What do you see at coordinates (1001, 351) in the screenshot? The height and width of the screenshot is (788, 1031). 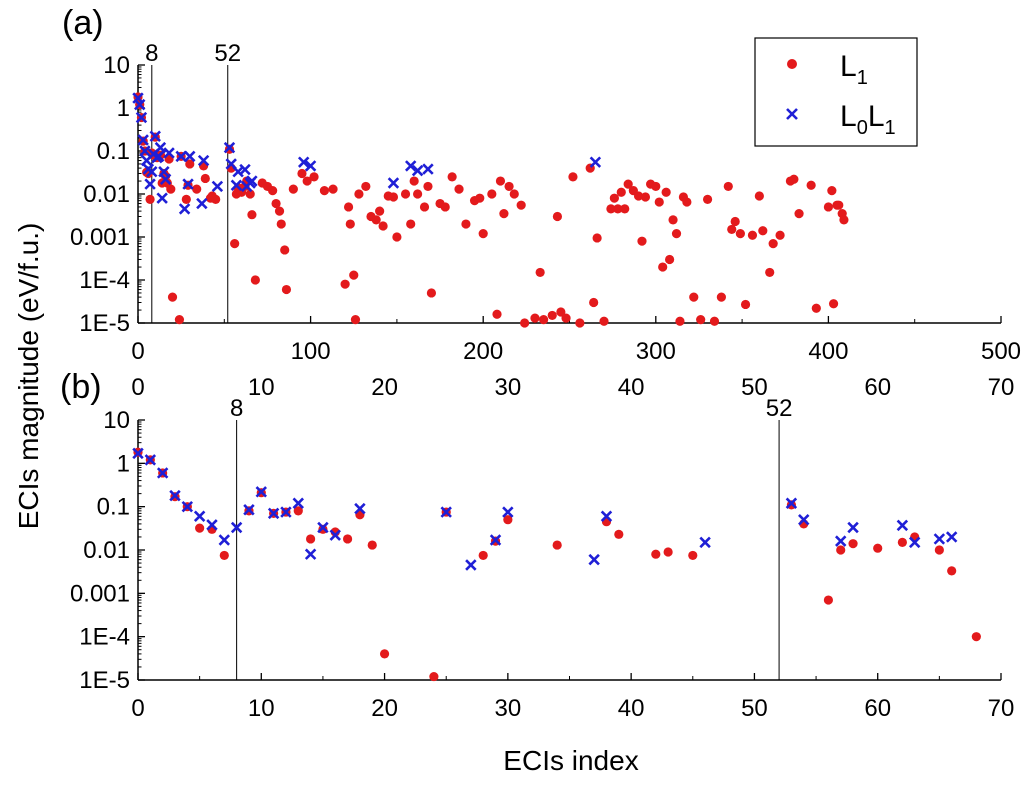 I see `x-tick-label: 500` at bounding box center [1001, 351].